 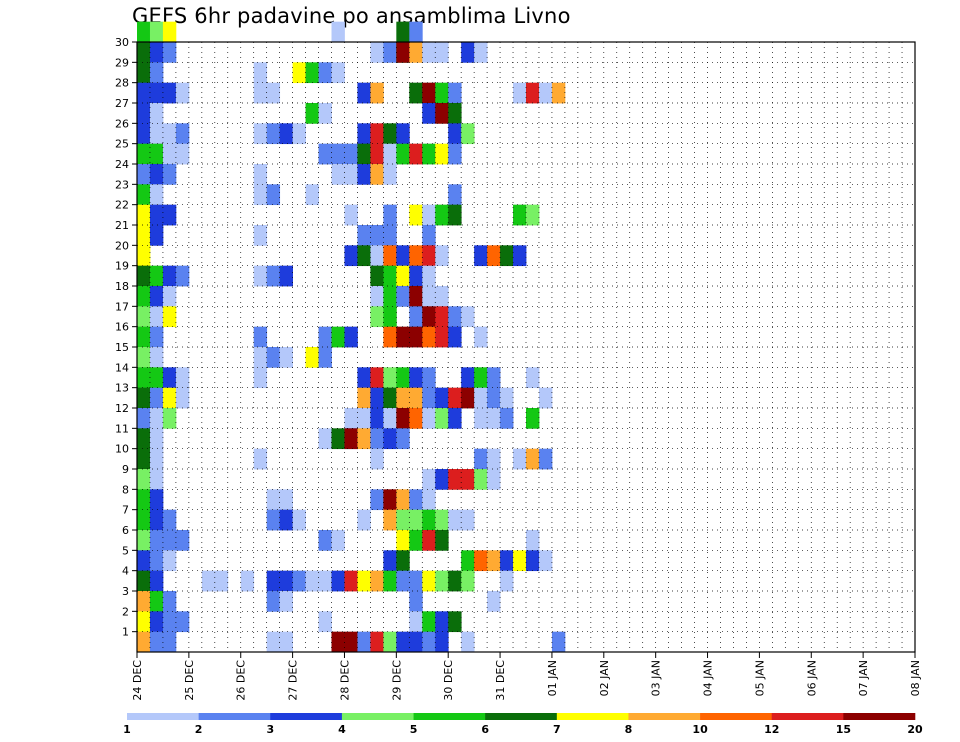 I want to click on y-tick-label: 20, so click(x=122, y=245).